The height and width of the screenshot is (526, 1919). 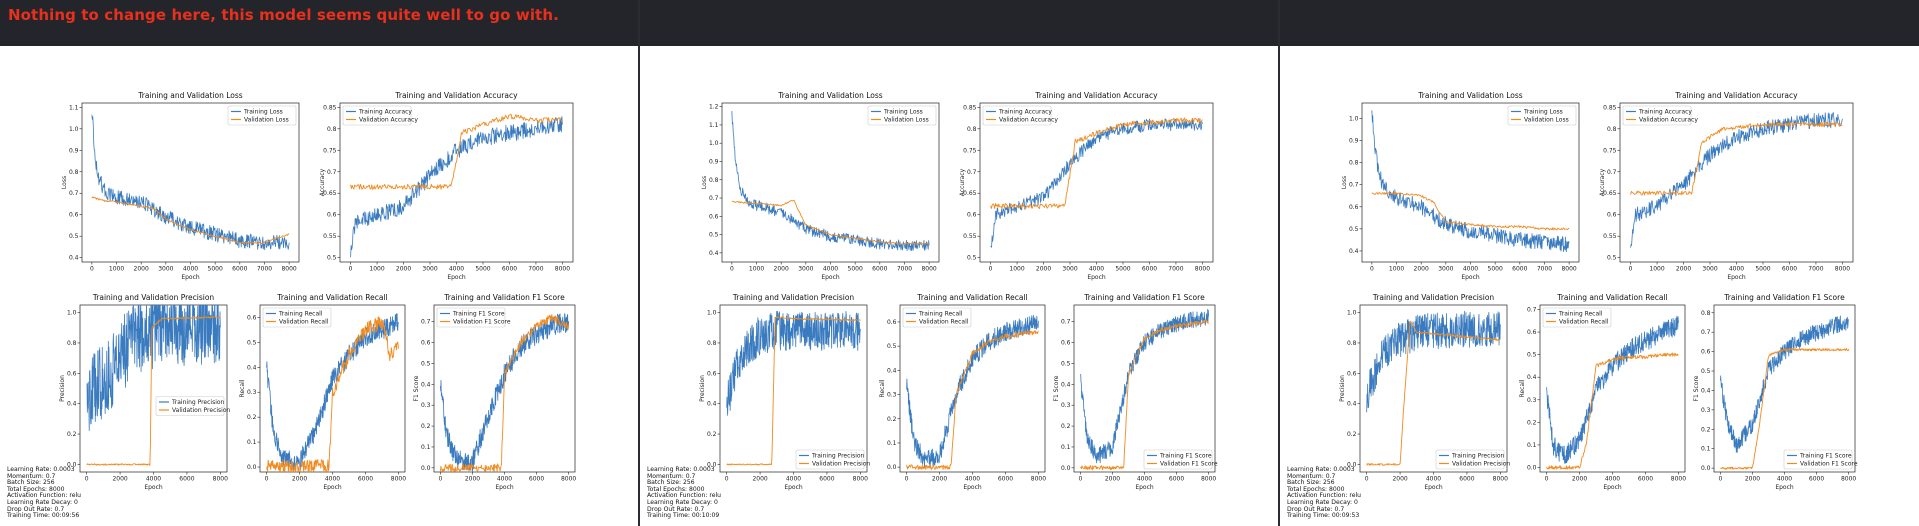 What do you see at coordinates (1028, 120) in the screenshot?
I see `legend-label: Validation Accuracy` at bounding box center [1028, 120].